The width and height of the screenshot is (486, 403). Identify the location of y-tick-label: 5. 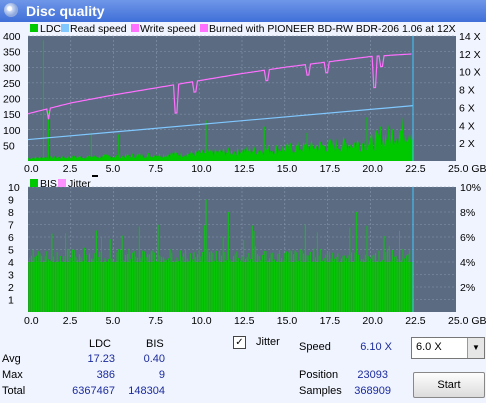
(11, 251).